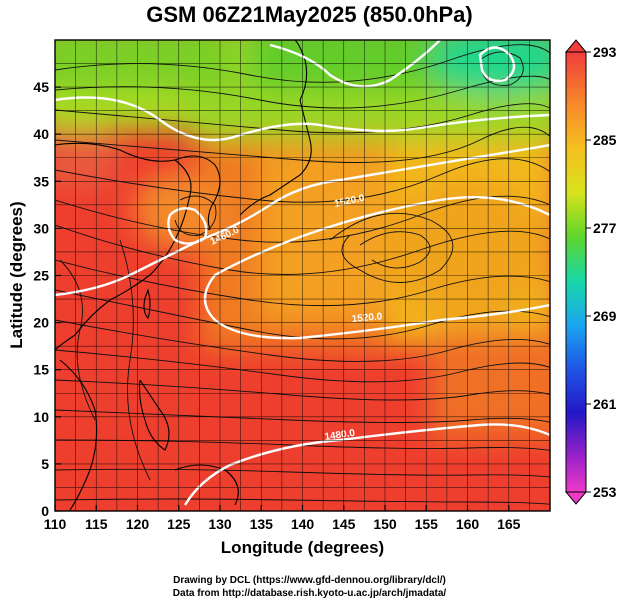 The width and height of the screenshot is (619, 605). I want to click on y-tick-label: 10, so click(41, 417).